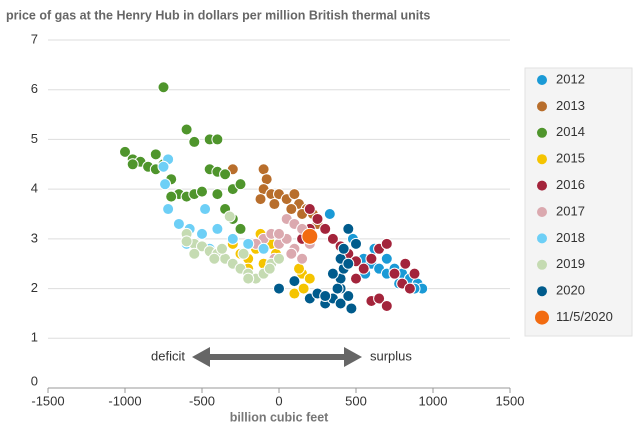  What do you see at coordinates (34, 380) in the screenshot?
I see `y-tick-label: 0` at bounding box center [34, 380].